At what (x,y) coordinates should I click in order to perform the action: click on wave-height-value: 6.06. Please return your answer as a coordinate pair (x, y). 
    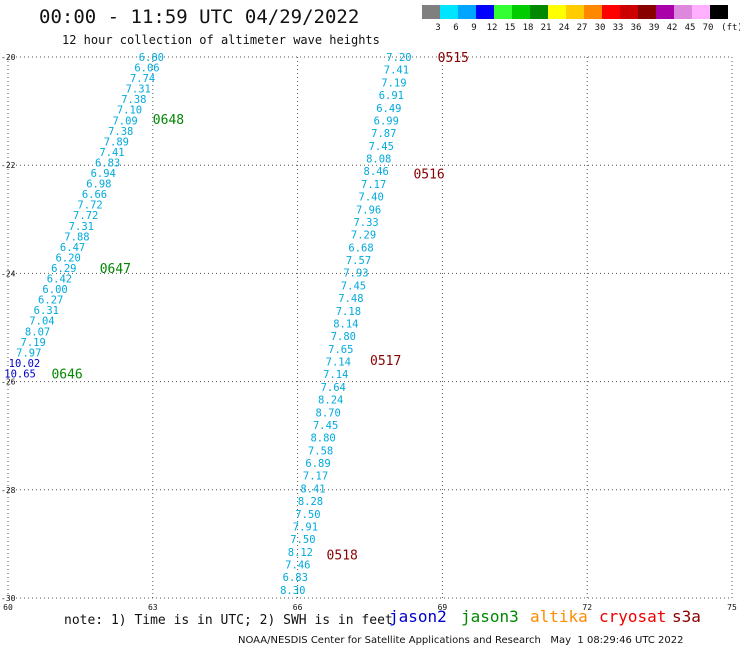
    Looking at the image, I should click on (146, 69).